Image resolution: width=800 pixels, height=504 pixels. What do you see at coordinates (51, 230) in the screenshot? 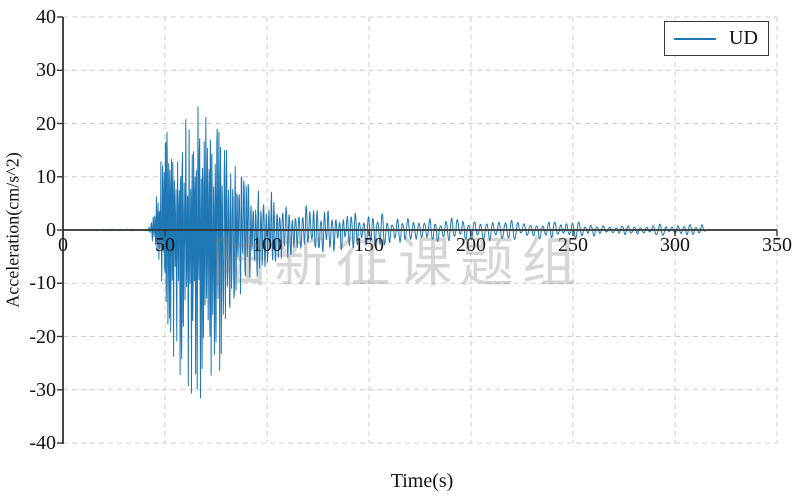
I see `y-tick-label: 0` at bounding box center [51, 230].